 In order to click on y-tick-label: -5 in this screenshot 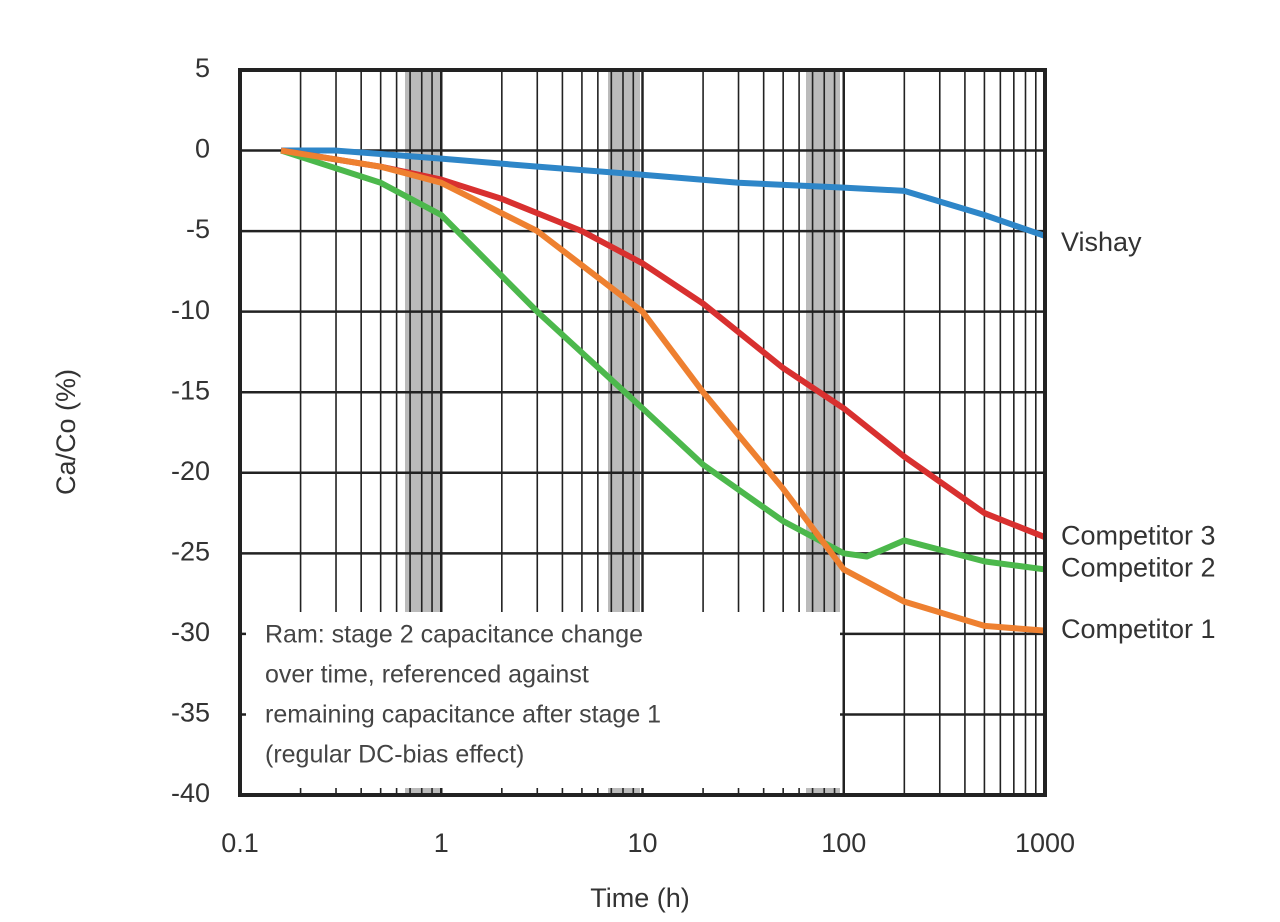, I will do `click(198, 229)`.